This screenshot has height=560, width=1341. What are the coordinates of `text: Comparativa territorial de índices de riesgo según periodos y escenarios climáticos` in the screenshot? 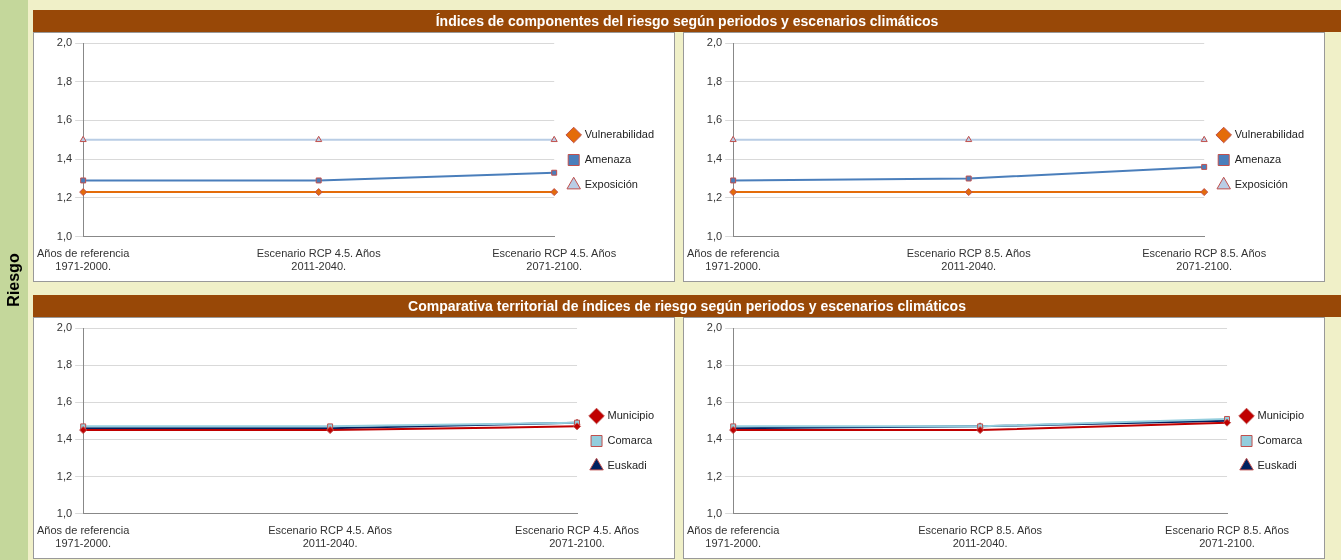 It's located at (687, 306).